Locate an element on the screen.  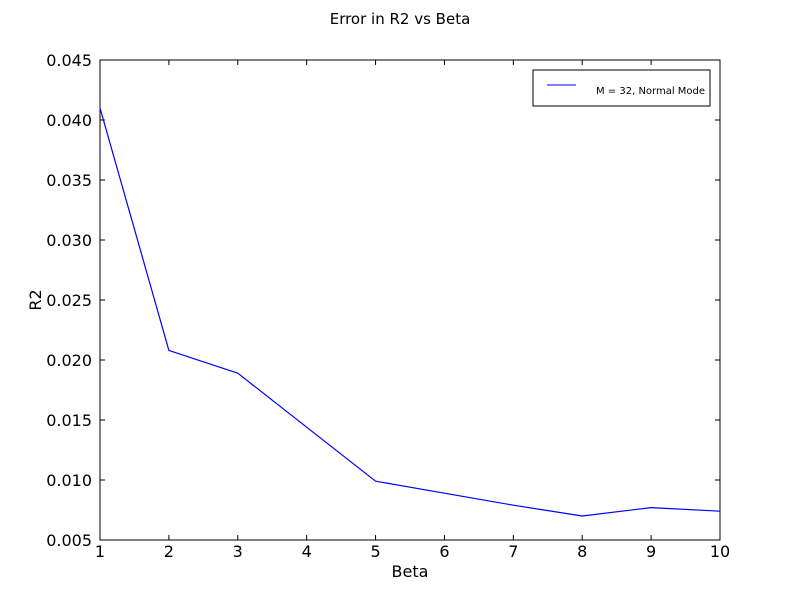
y-tick-label: 0.040 is located at coordinates (69, 120).